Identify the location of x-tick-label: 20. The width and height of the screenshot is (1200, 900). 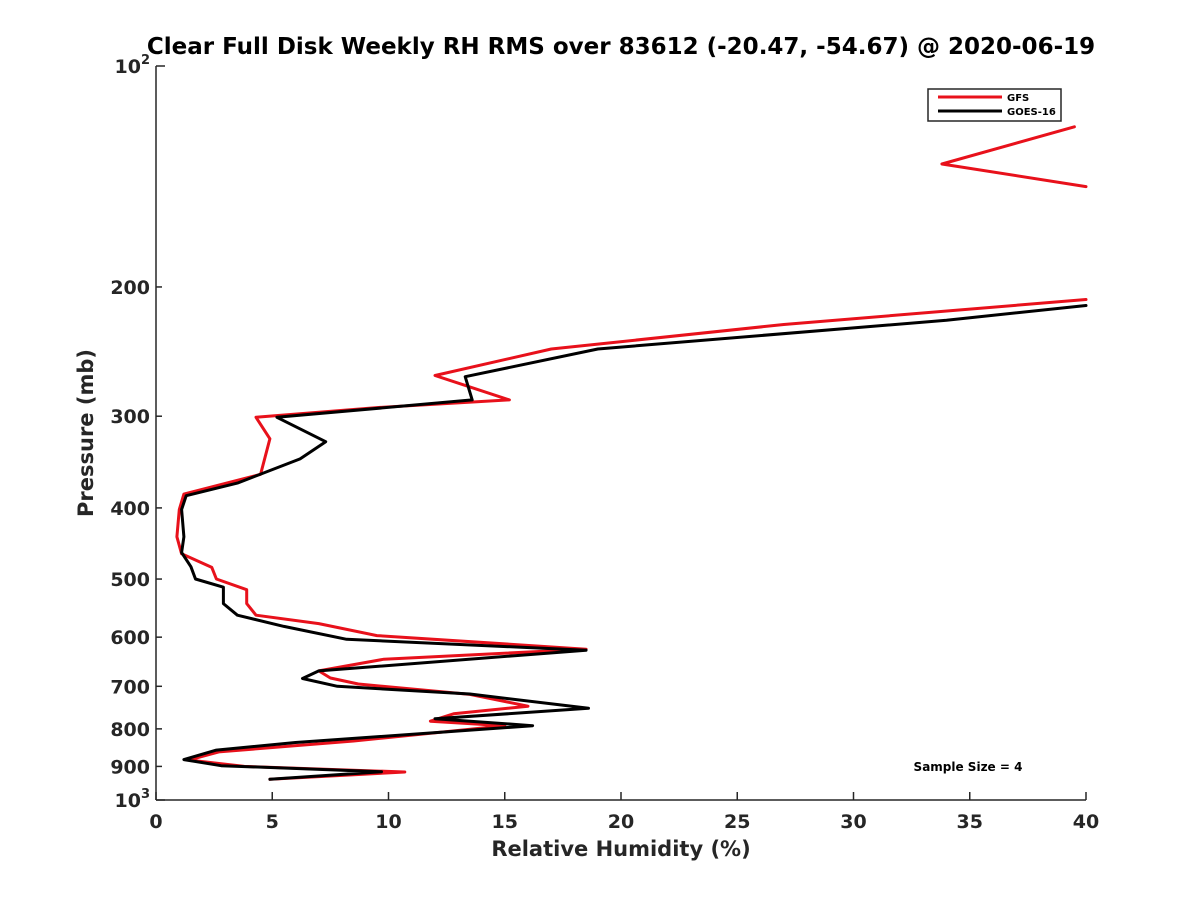
(621, 822).